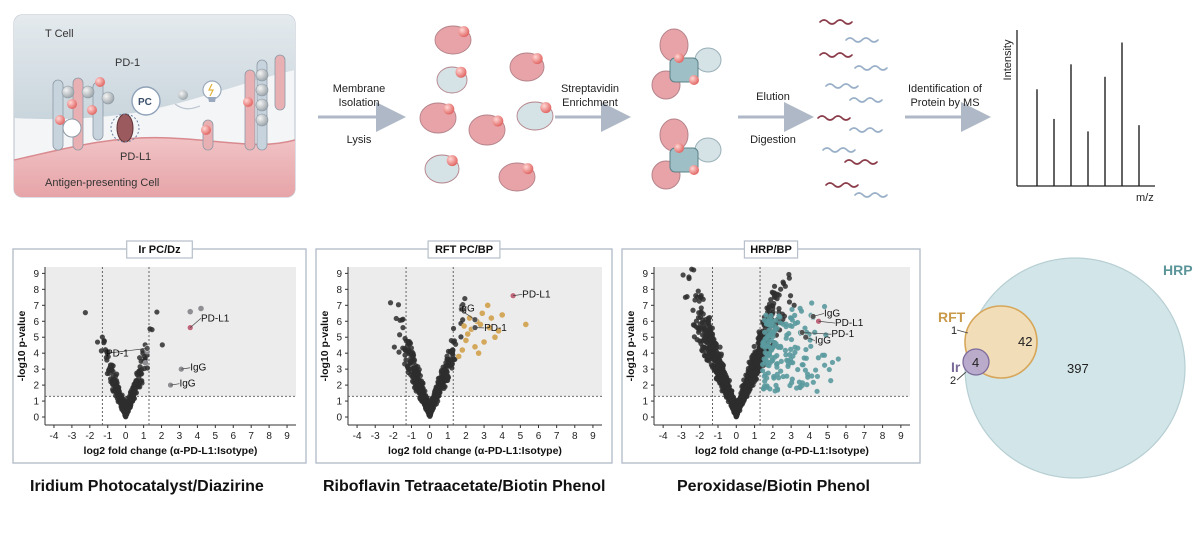 The height and width of the screenshot is (553, 1200). What do you see at coordinates (593, 107) in the screenshot?
I see `step-streptavidin-enrichment: Streptavidin Enrichment` at bounding box center [593, 107].